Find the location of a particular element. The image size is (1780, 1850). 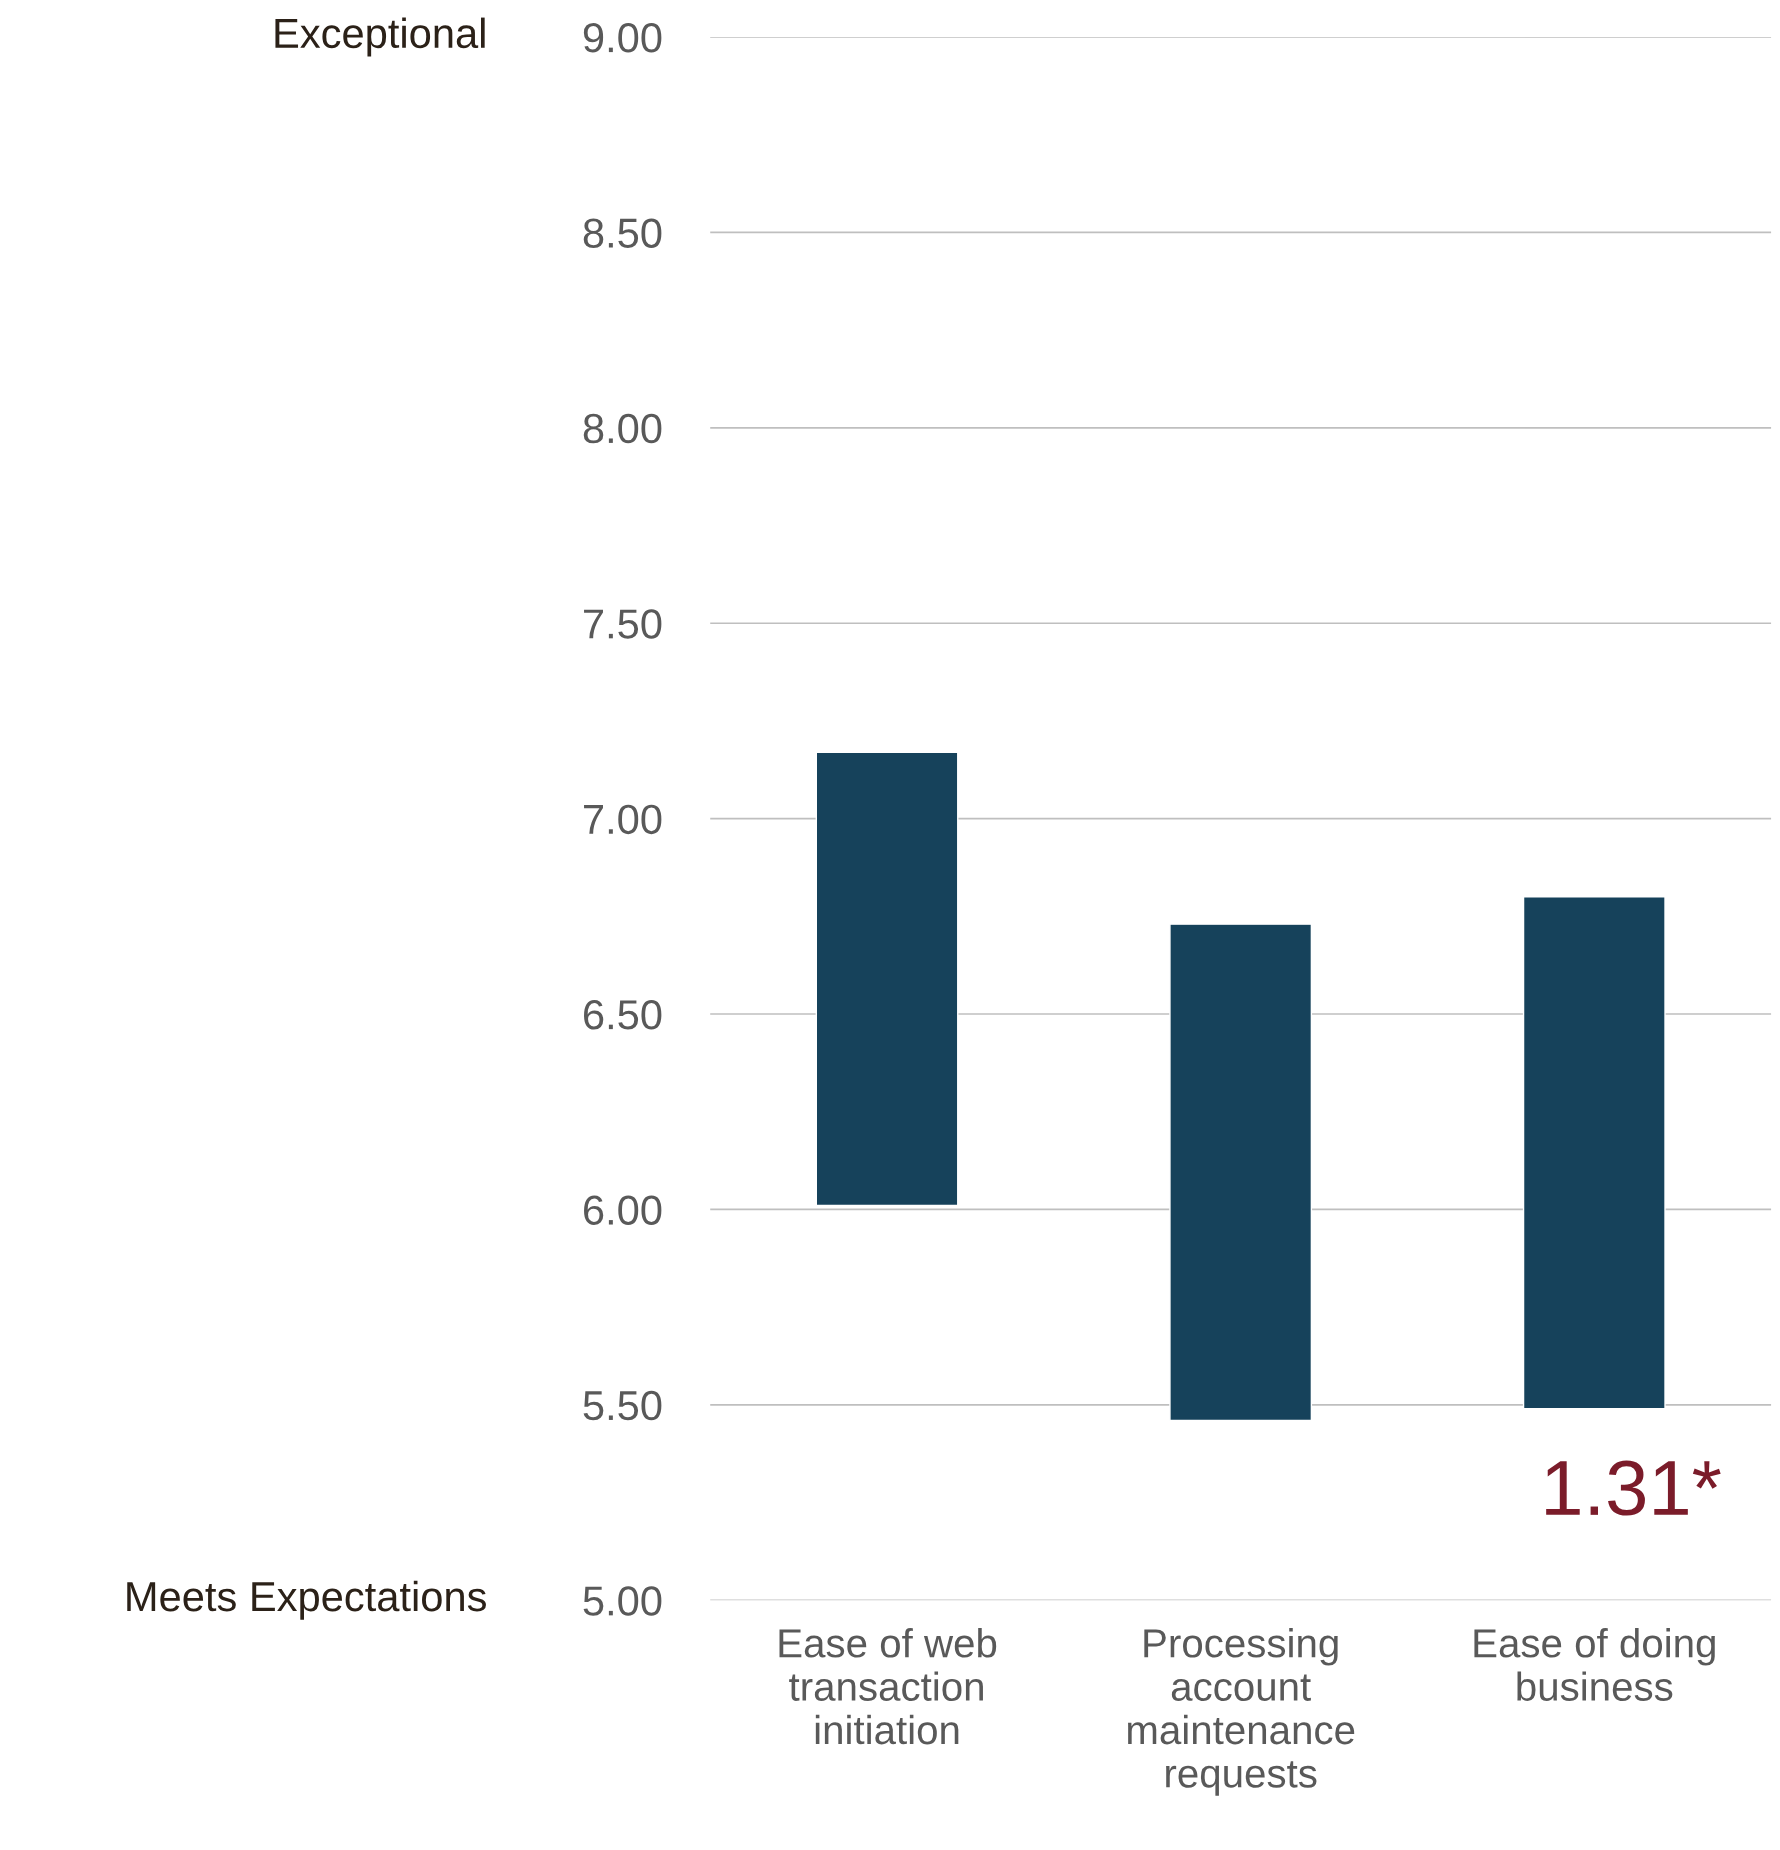

x-tick-label: Processing account maintenance requests is located at coordinates (1241, 1712).